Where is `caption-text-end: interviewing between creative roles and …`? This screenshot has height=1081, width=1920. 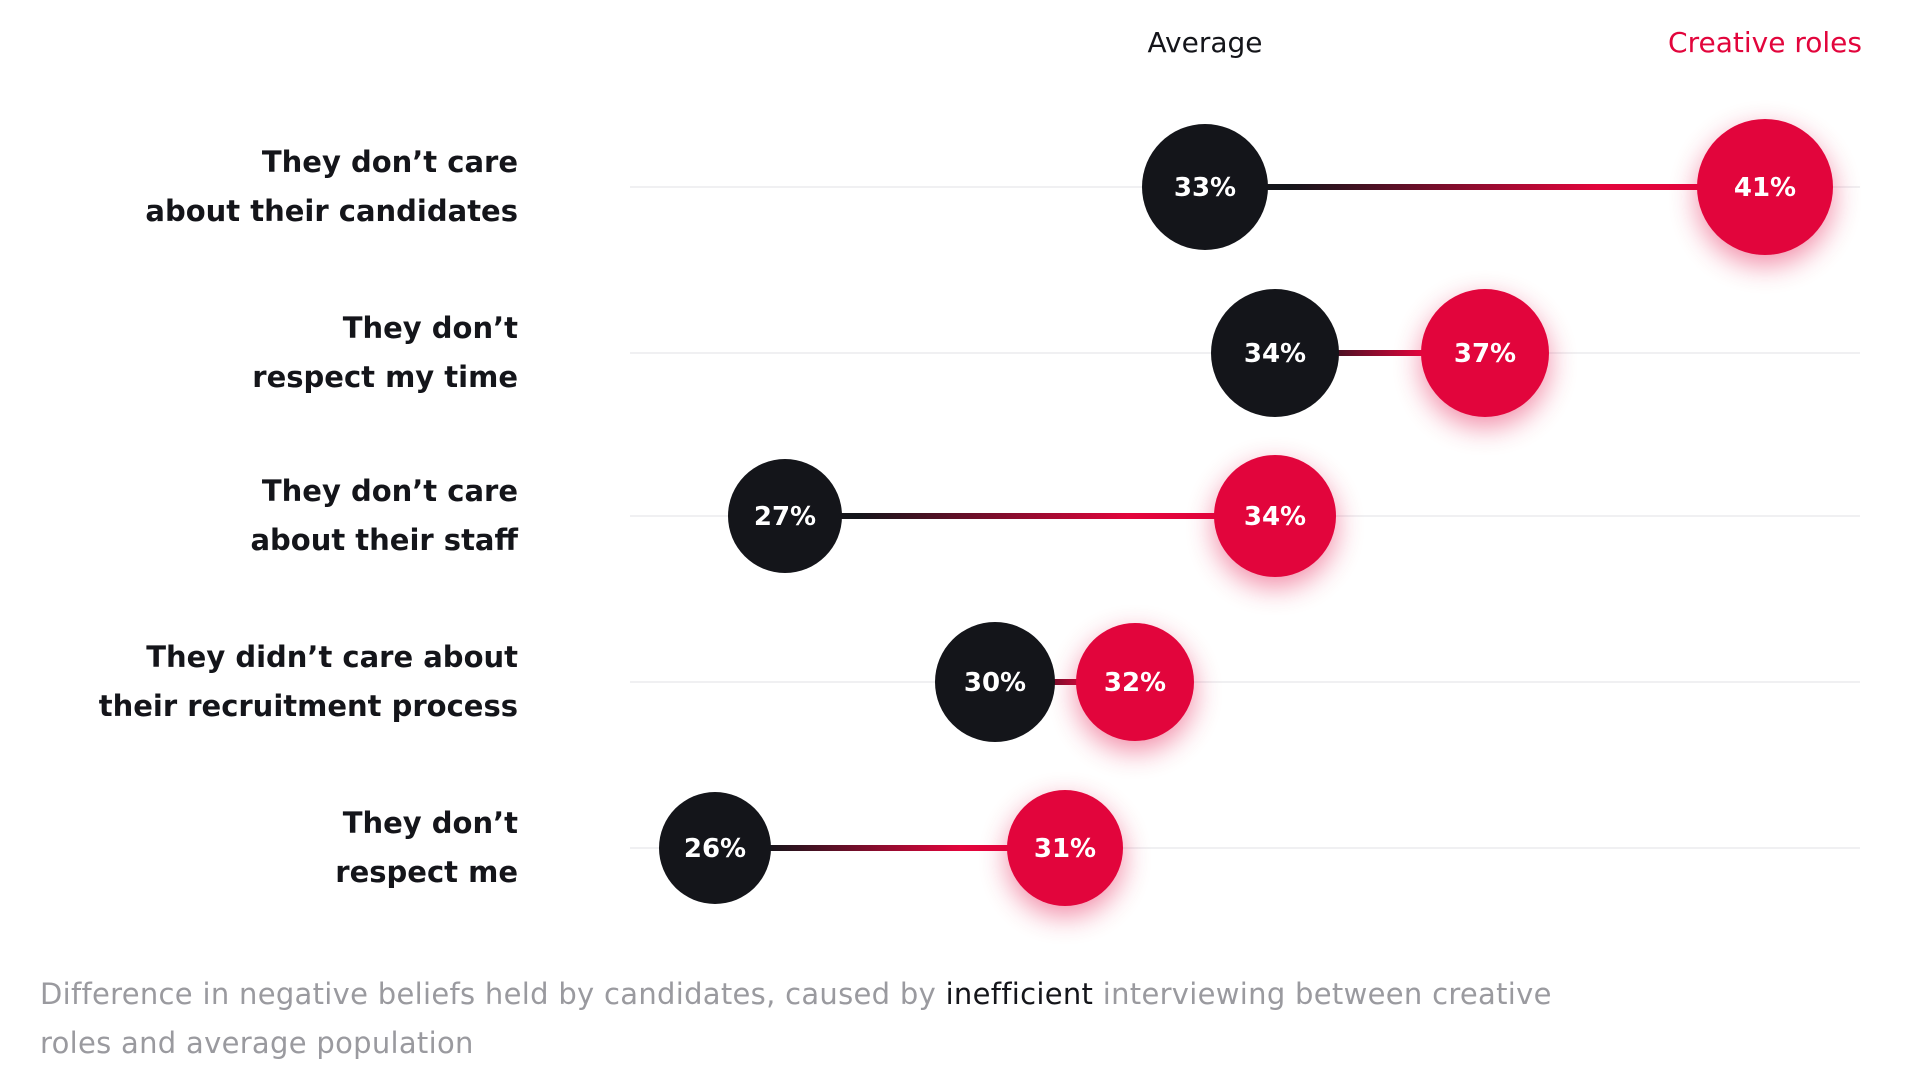 caption-text-end: interviewing between creative roles and … is located at coordinates (796, 1018).